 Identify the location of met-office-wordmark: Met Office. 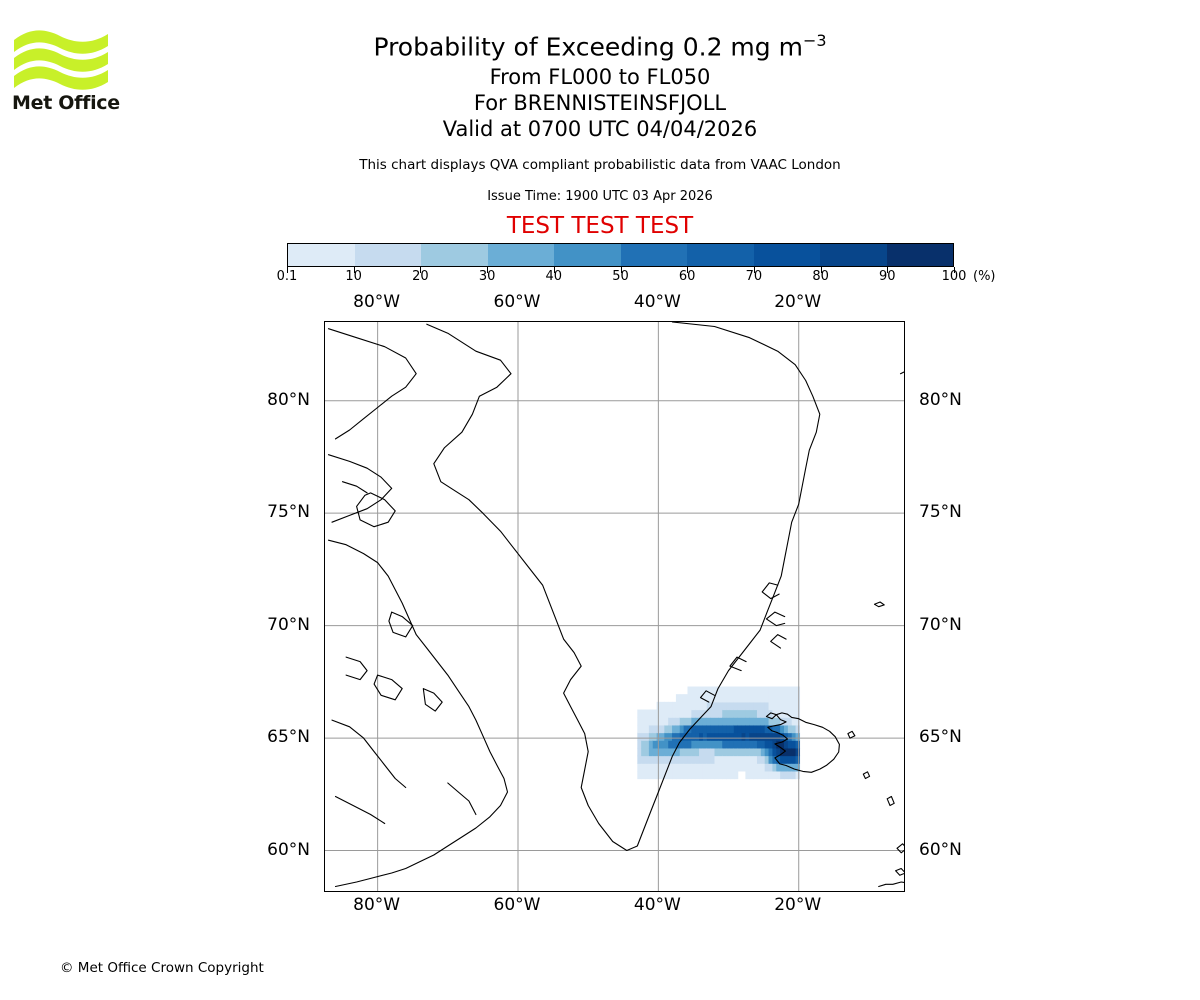
(66, 103).